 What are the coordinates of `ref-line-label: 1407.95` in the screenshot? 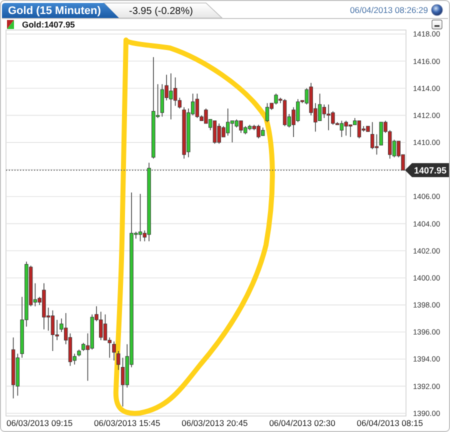 It's located at (430, 170).